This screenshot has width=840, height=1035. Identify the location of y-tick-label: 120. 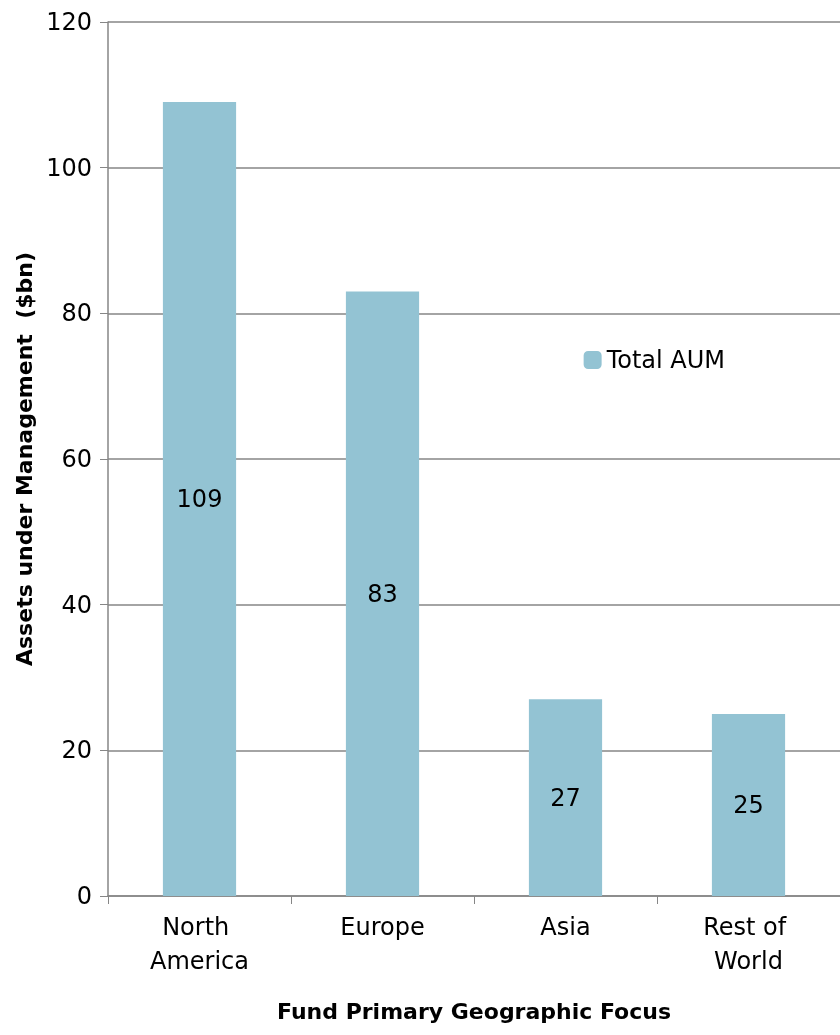
(69, 22).